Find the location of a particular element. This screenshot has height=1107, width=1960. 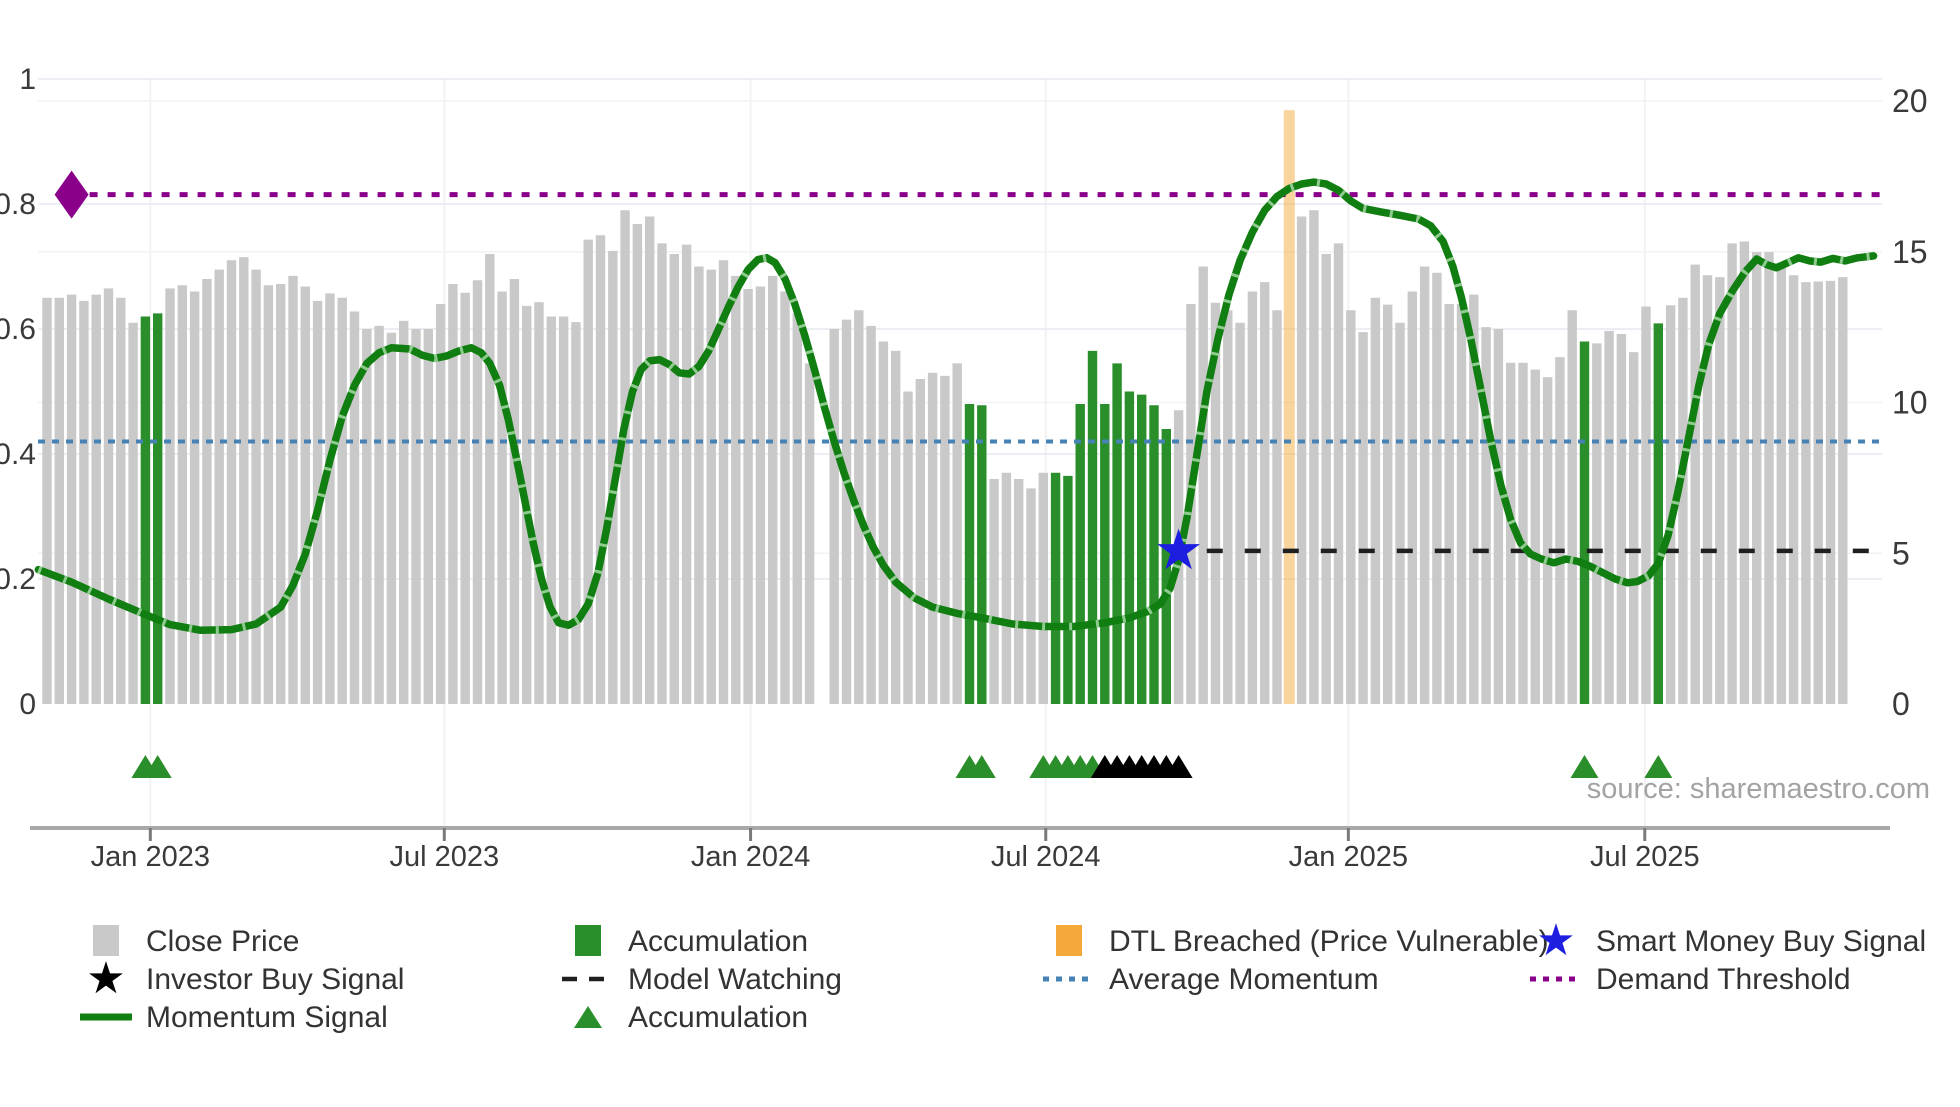

right-axis-tick-label: 10 is located at coordinates (1910, 403).